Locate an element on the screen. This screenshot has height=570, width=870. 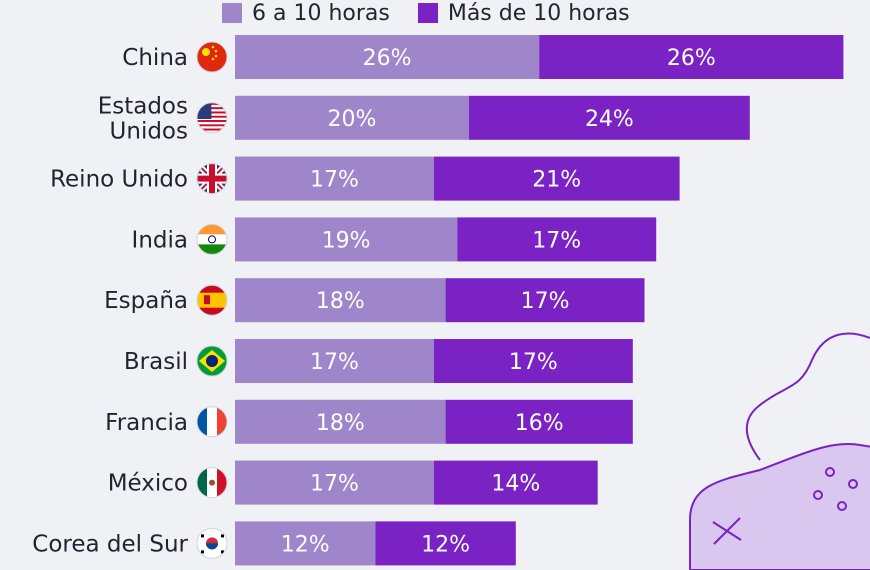
bar-group: 19% 17% India is located at coordinates (394, 239).